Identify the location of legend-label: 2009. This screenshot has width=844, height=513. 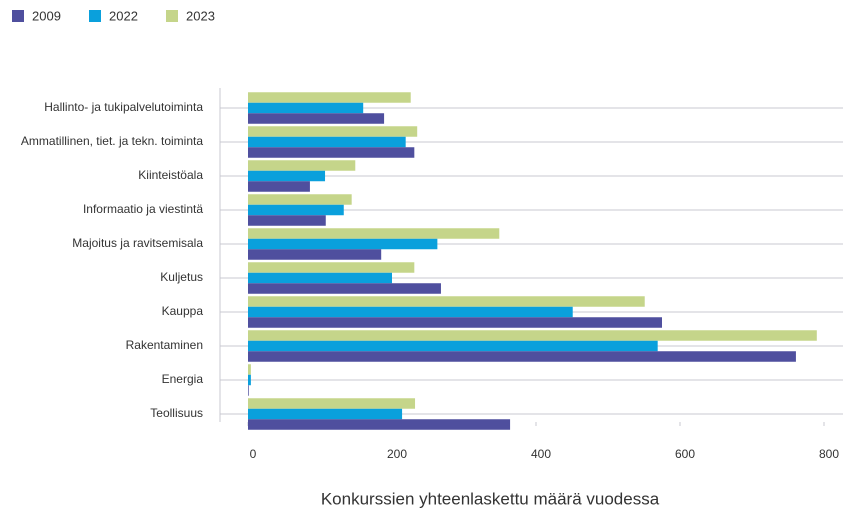
(46, 15).